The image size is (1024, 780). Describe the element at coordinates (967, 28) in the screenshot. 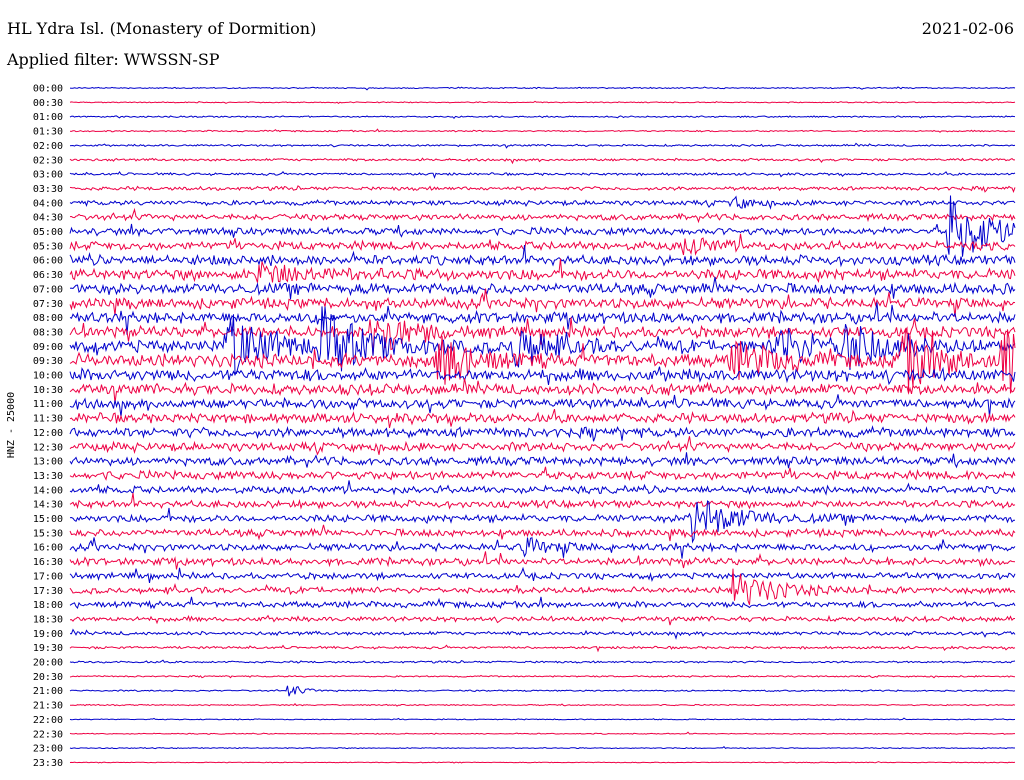

I see `date-label: 2021-02-06` at that location.